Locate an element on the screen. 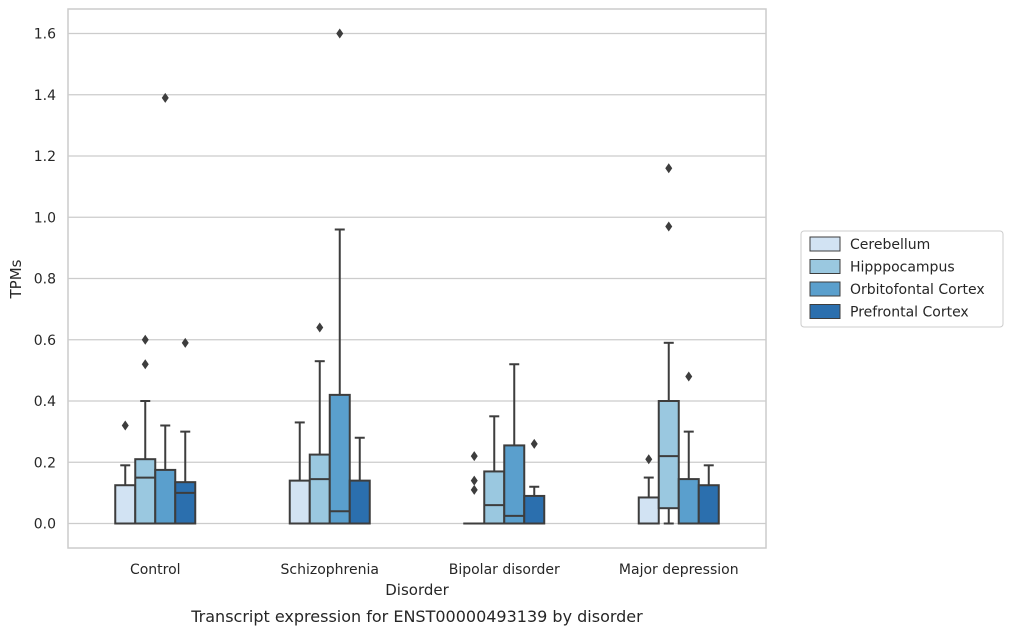 Image resolution: width=1014 pixels, height=634 pixels. x-axis-title: Disorder is located at coordinates (417, 590).